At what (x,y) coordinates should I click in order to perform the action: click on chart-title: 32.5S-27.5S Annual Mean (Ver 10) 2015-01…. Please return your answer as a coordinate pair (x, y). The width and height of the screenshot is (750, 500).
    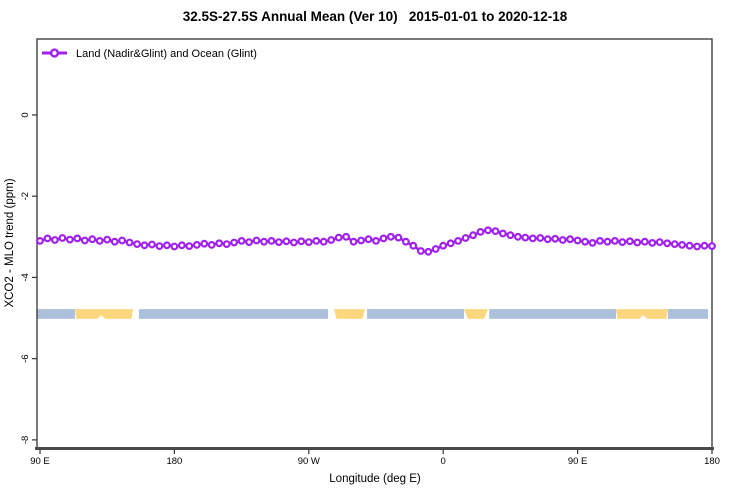
    Looking at the image, I should click on (375, 16).